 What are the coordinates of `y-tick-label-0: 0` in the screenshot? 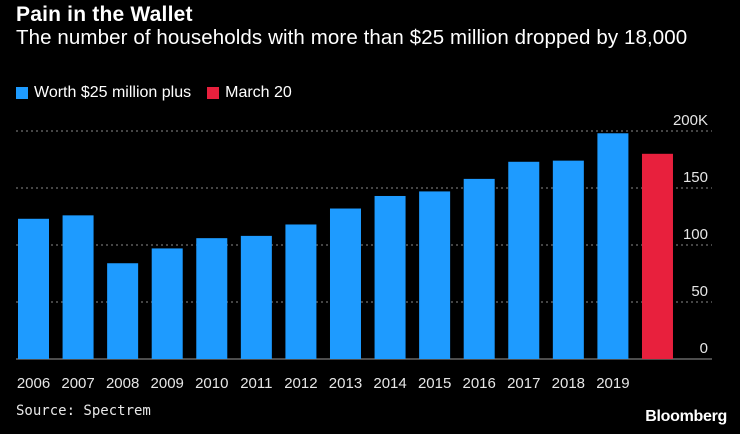 It's located at (704, 348).